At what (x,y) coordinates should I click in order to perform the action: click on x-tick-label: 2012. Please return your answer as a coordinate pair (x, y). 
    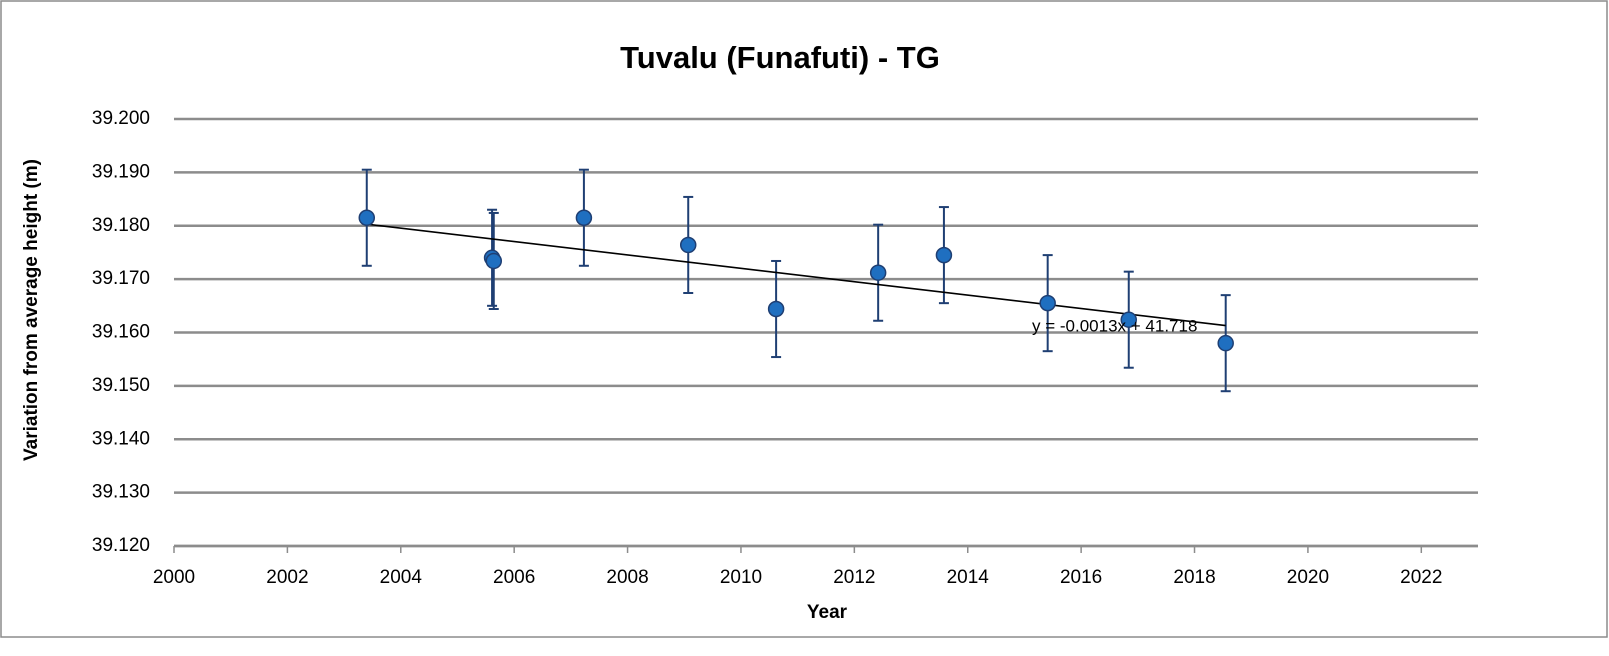
    Looking at the image, I should click on (854, 577).